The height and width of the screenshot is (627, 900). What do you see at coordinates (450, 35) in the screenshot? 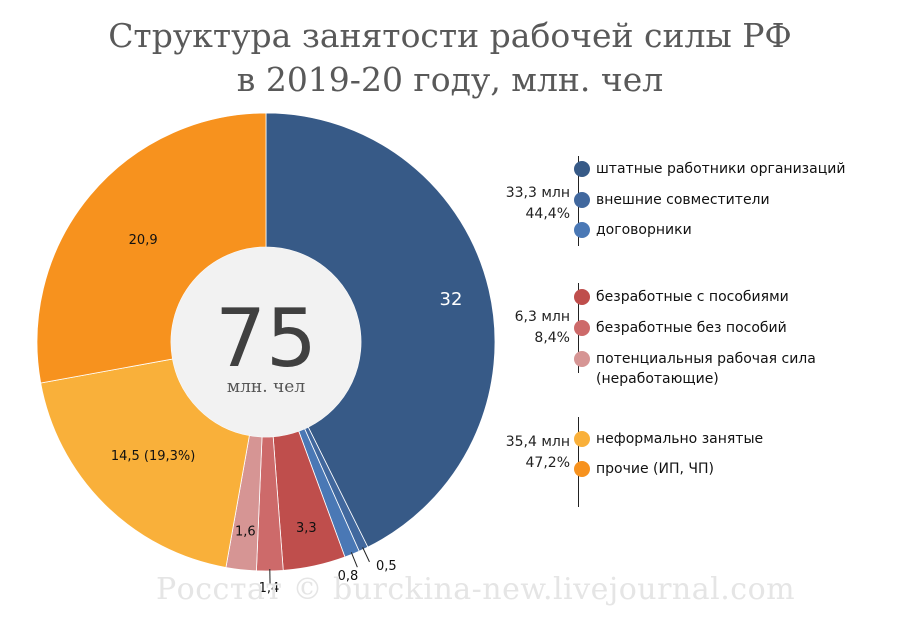
I see `chart-title-line-1: Структура занятости рабочей силы РФ` at bounding box center [450, 35].